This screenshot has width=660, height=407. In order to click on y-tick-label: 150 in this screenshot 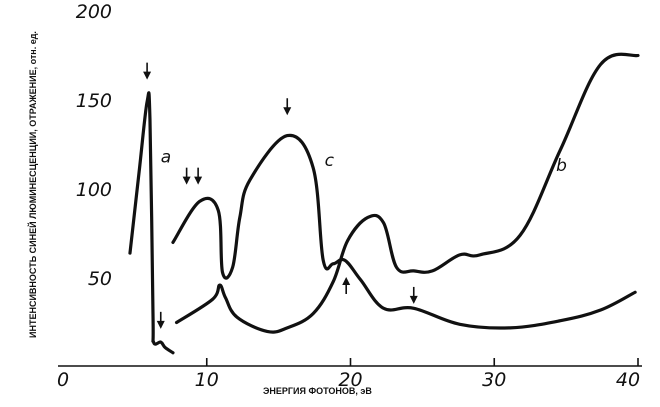, I will do `click(94, 101)`.